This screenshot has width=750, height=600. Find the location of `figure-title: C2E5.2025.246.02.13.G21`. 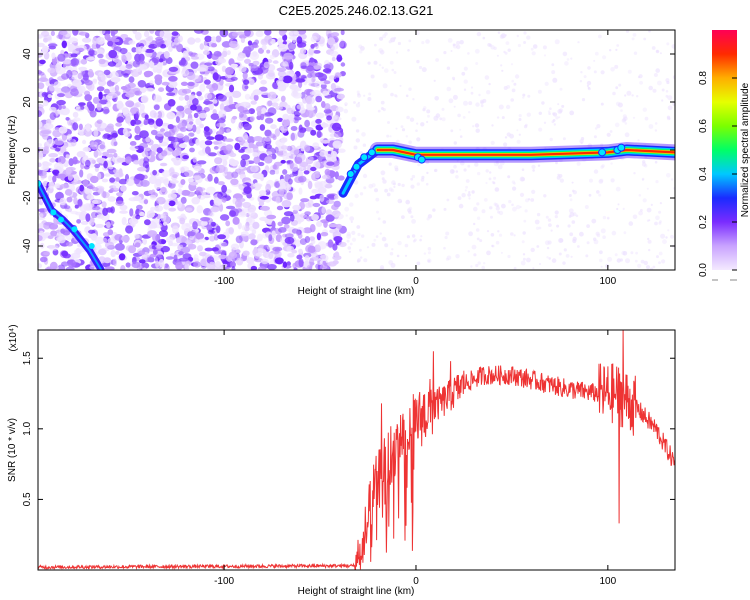

figure-title: C2E5.2025.246.02.13.G21 is located at coordinates (356, 10).